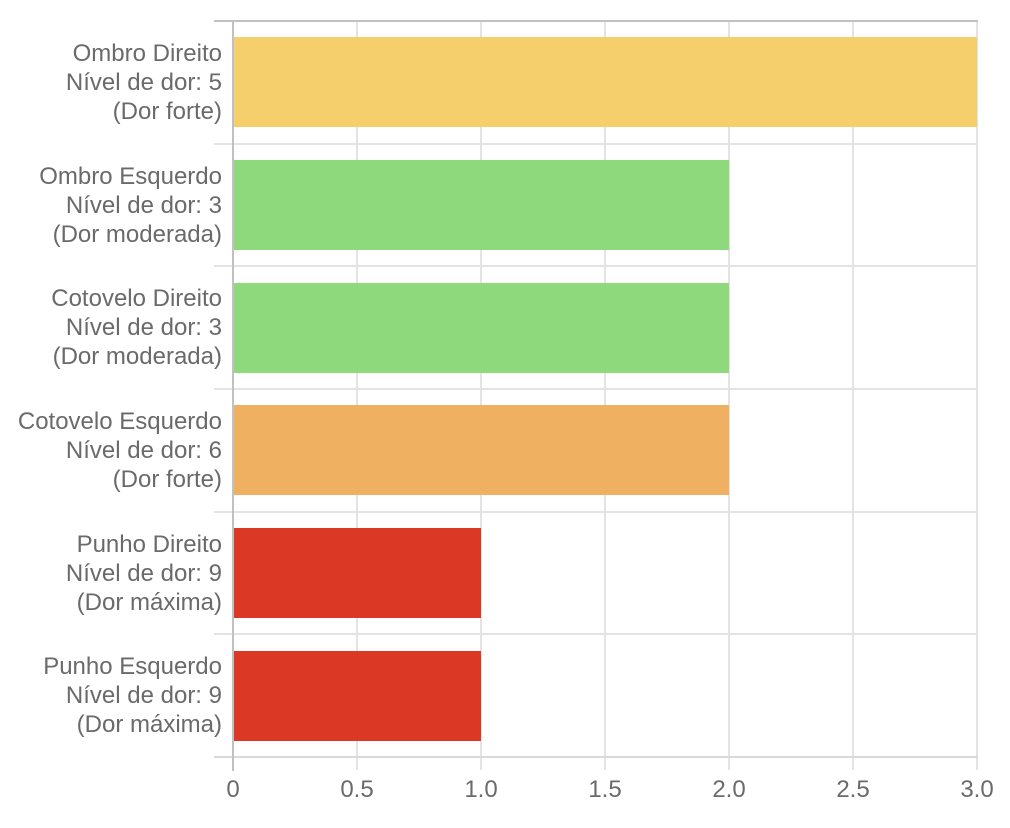  I want to click on category-label-line: Punho Esquerdo, so click(132, 666).